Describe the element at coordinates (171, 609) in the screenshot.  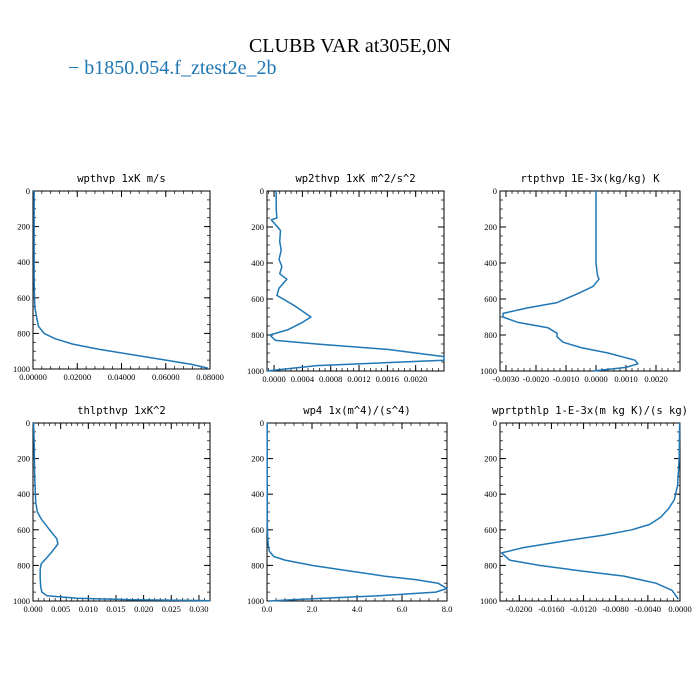
I see `x-tick-label: 0.025` at that location.